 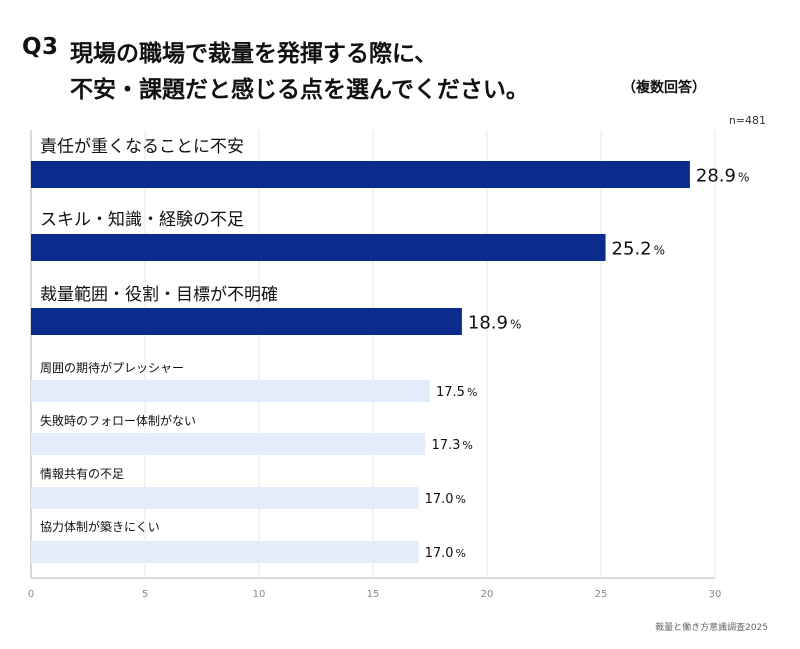 What do you see at coordinates (715, 594) in the screenshot?
I see `x-tick-label: 30` at bounding box center [715, 594].